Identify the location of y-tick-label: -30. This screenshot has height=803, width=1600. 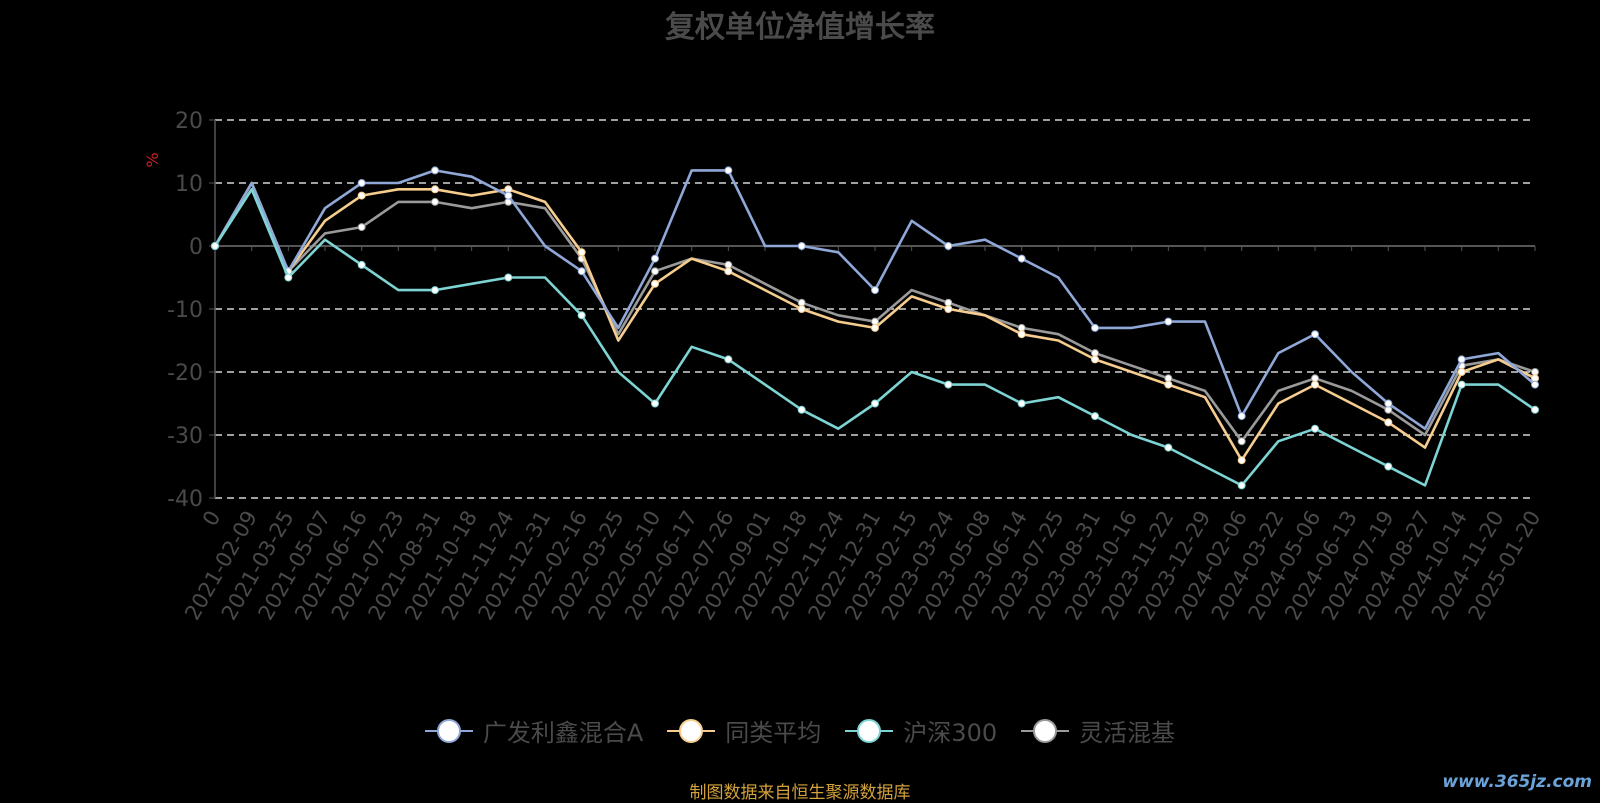
(185, 436).